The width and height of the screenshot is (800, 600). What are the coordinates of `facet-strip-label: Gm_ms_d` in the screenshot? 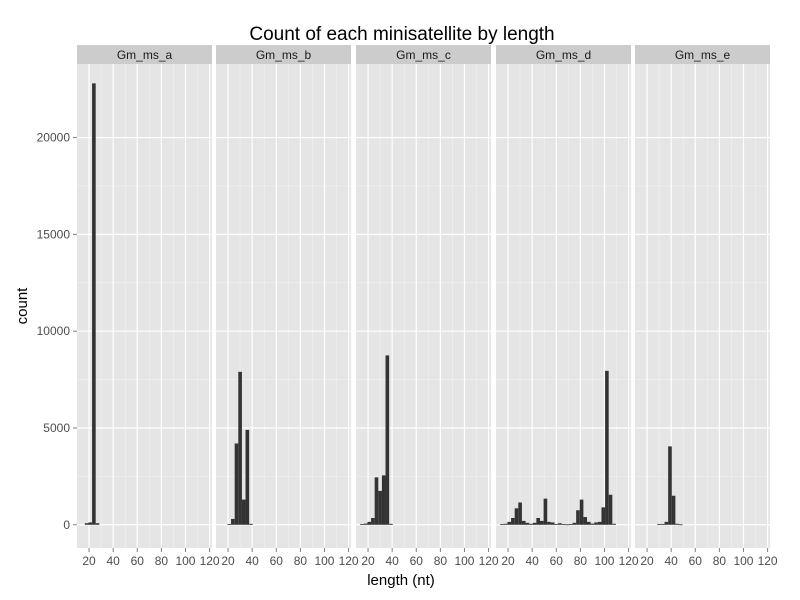 It's located at (563, 55).